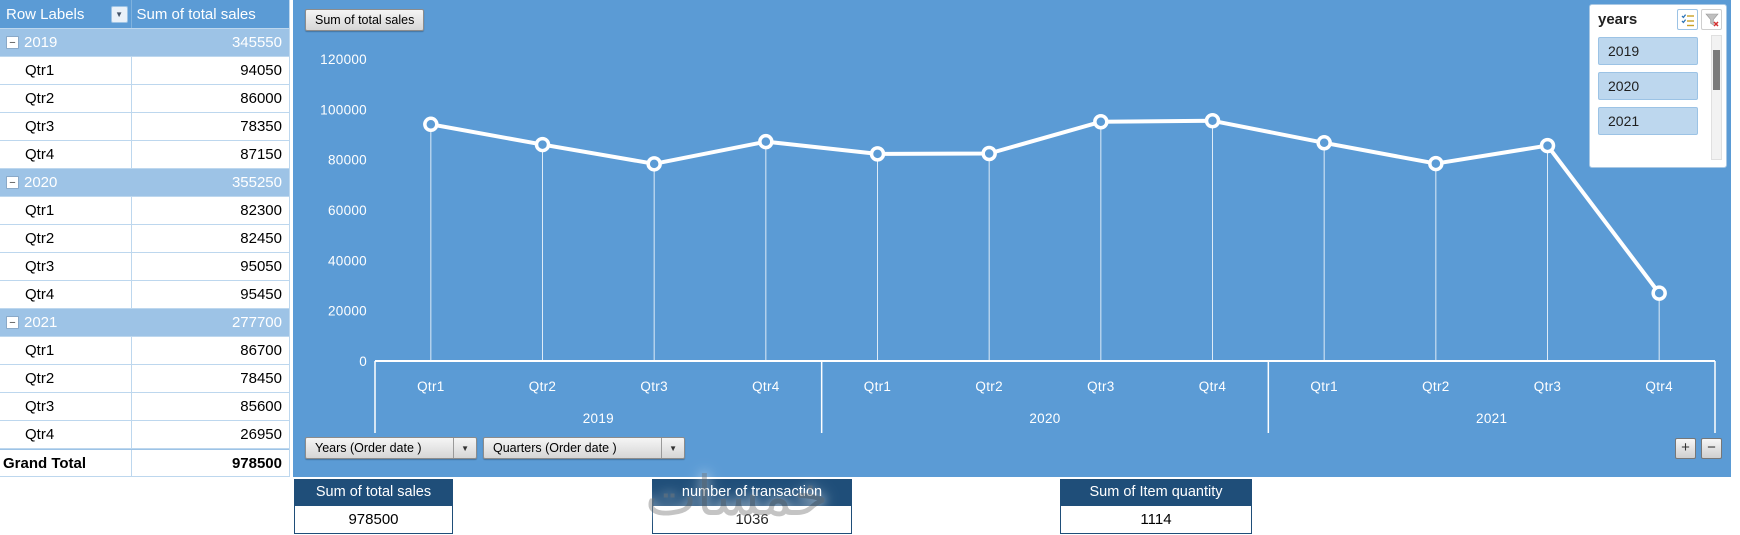  I want to click on clear-filter-icon, so click(1711, 19).